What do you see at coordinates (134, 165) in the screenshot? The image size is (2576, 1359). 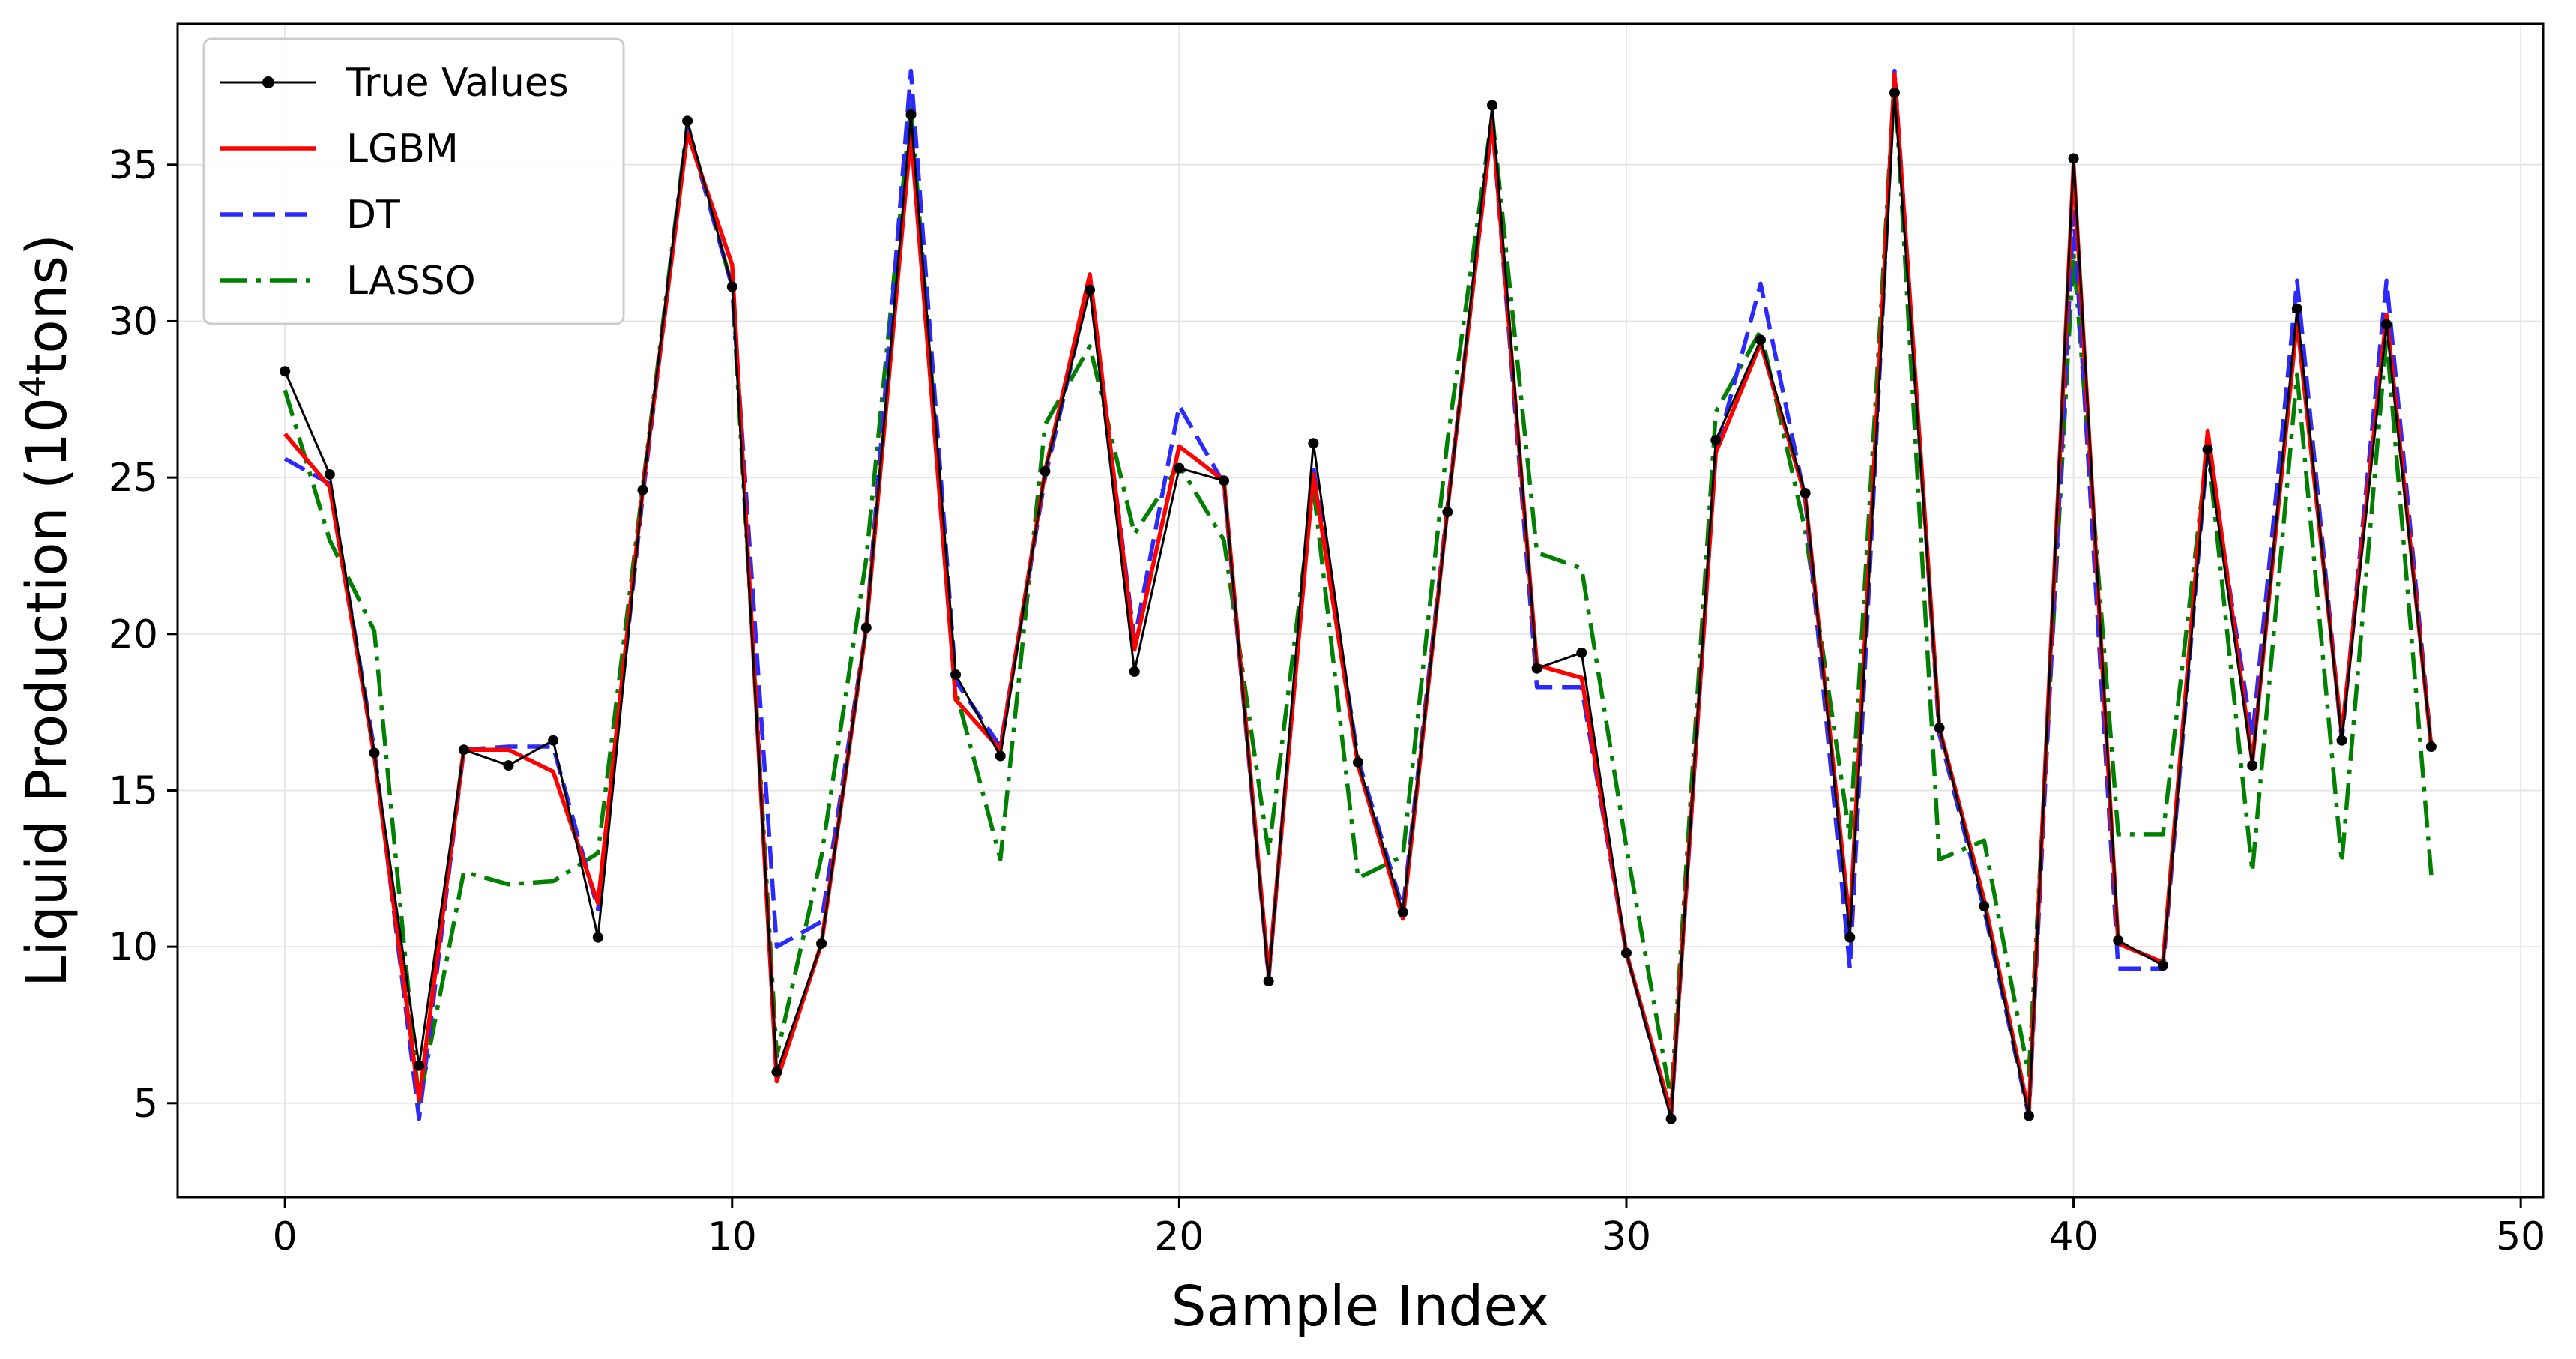 I see `y-tick-label: 35` at bounding box center [134, 165].